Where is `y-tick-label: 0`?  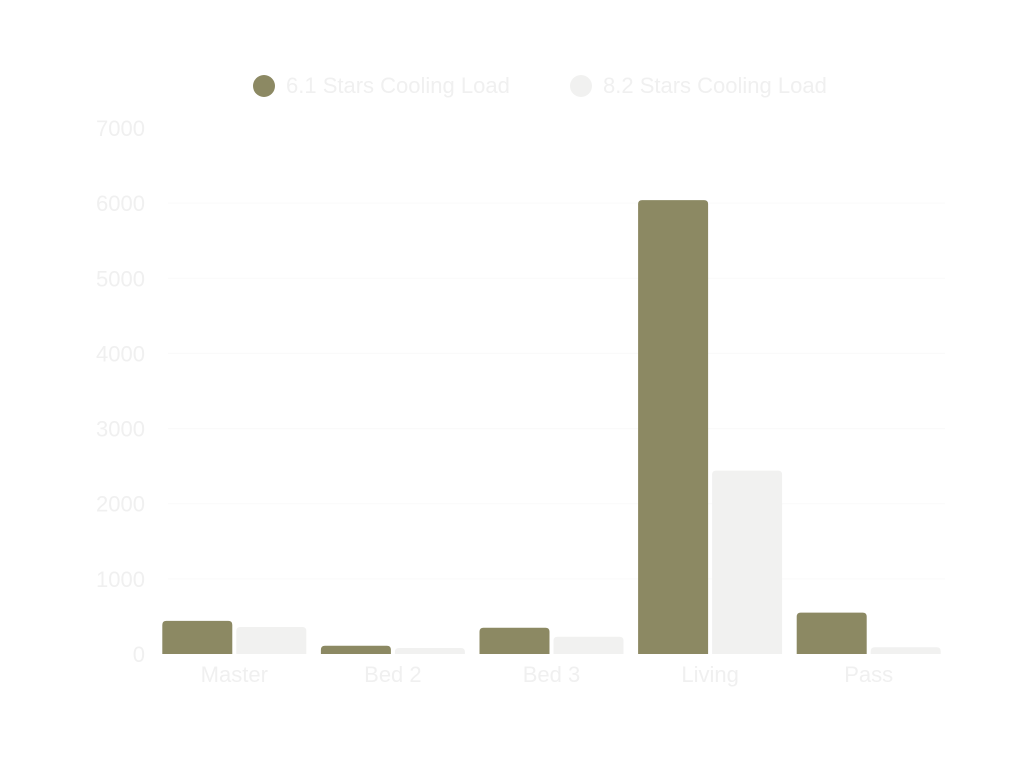 y-tick-label: 0 is located at coordinates (139, 654).